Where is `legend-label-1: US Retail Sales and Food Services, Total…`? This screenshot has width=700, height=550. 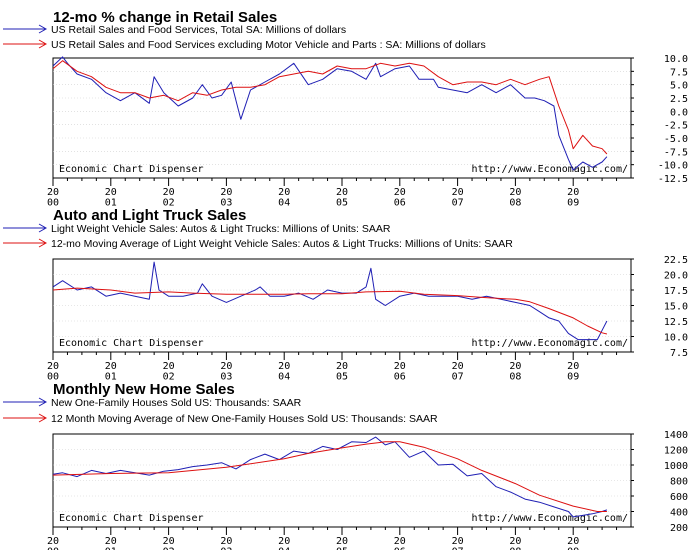 legend-label-1: US Retail Sales and Food Services, Total… is located at coordinates (198, 30).